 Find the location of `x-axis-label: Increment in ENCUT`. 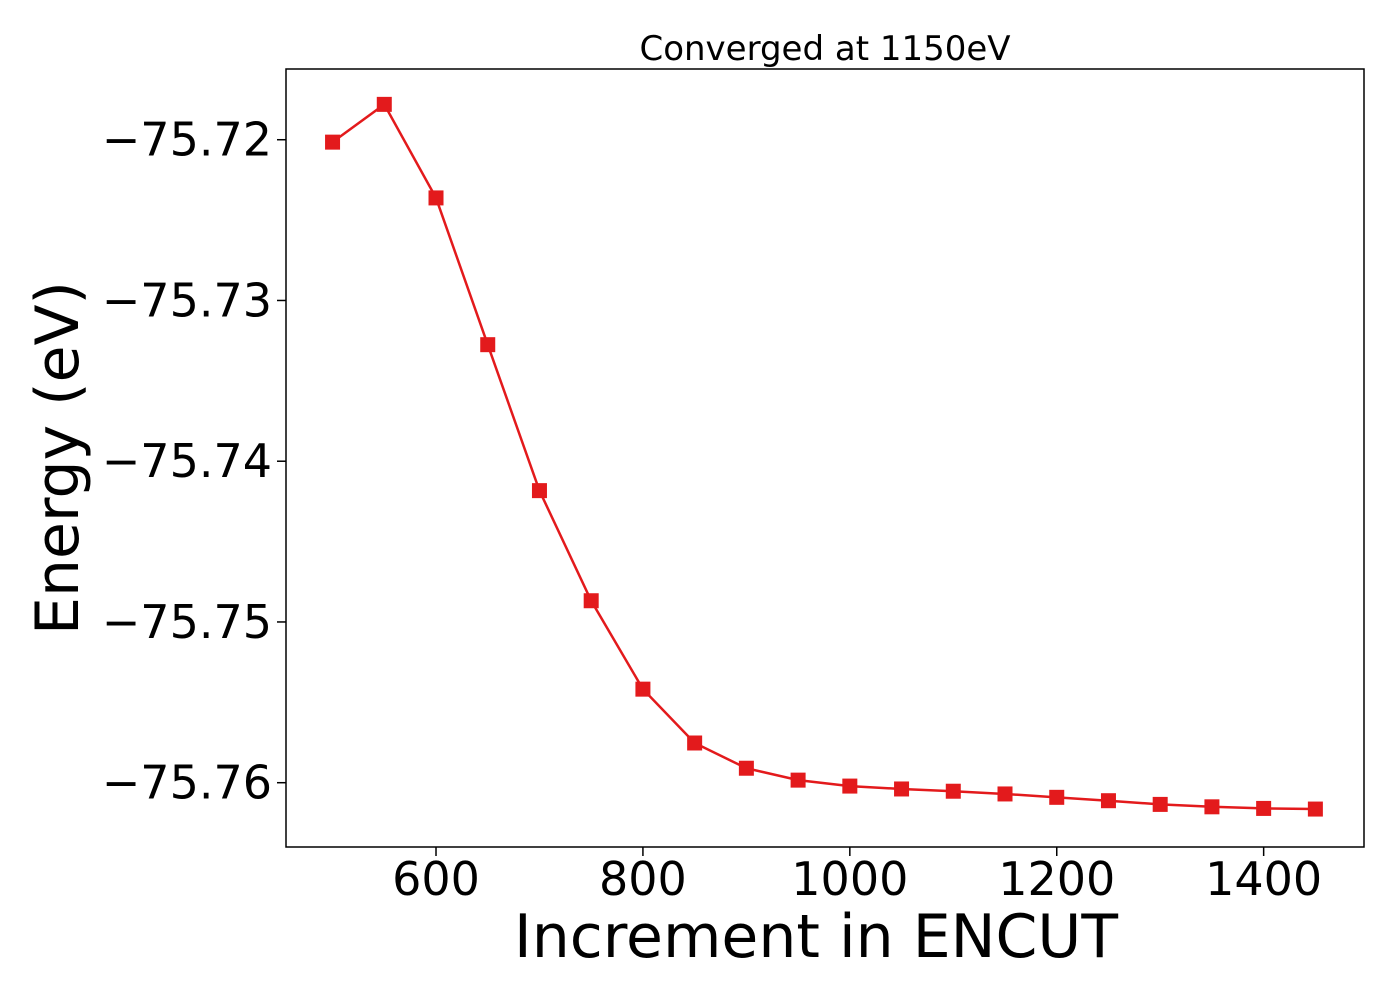

x-axis-label: Increment in ENCUT is located at coordinates (816, 937).